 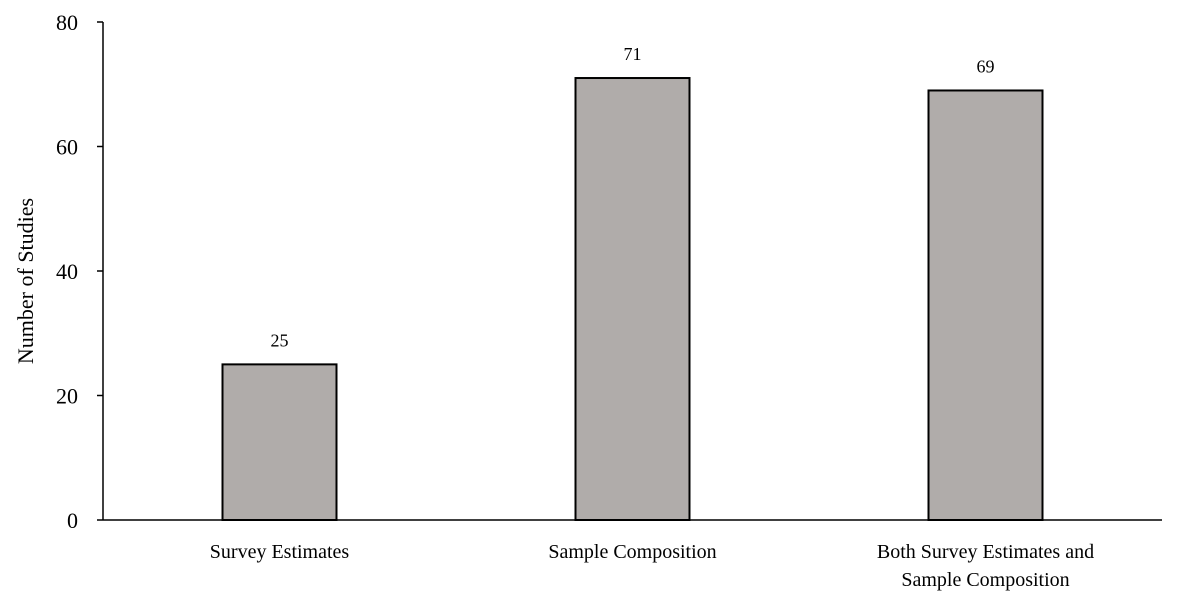 I want to click on bar-data-label: 69, so click(x=986, y=66).